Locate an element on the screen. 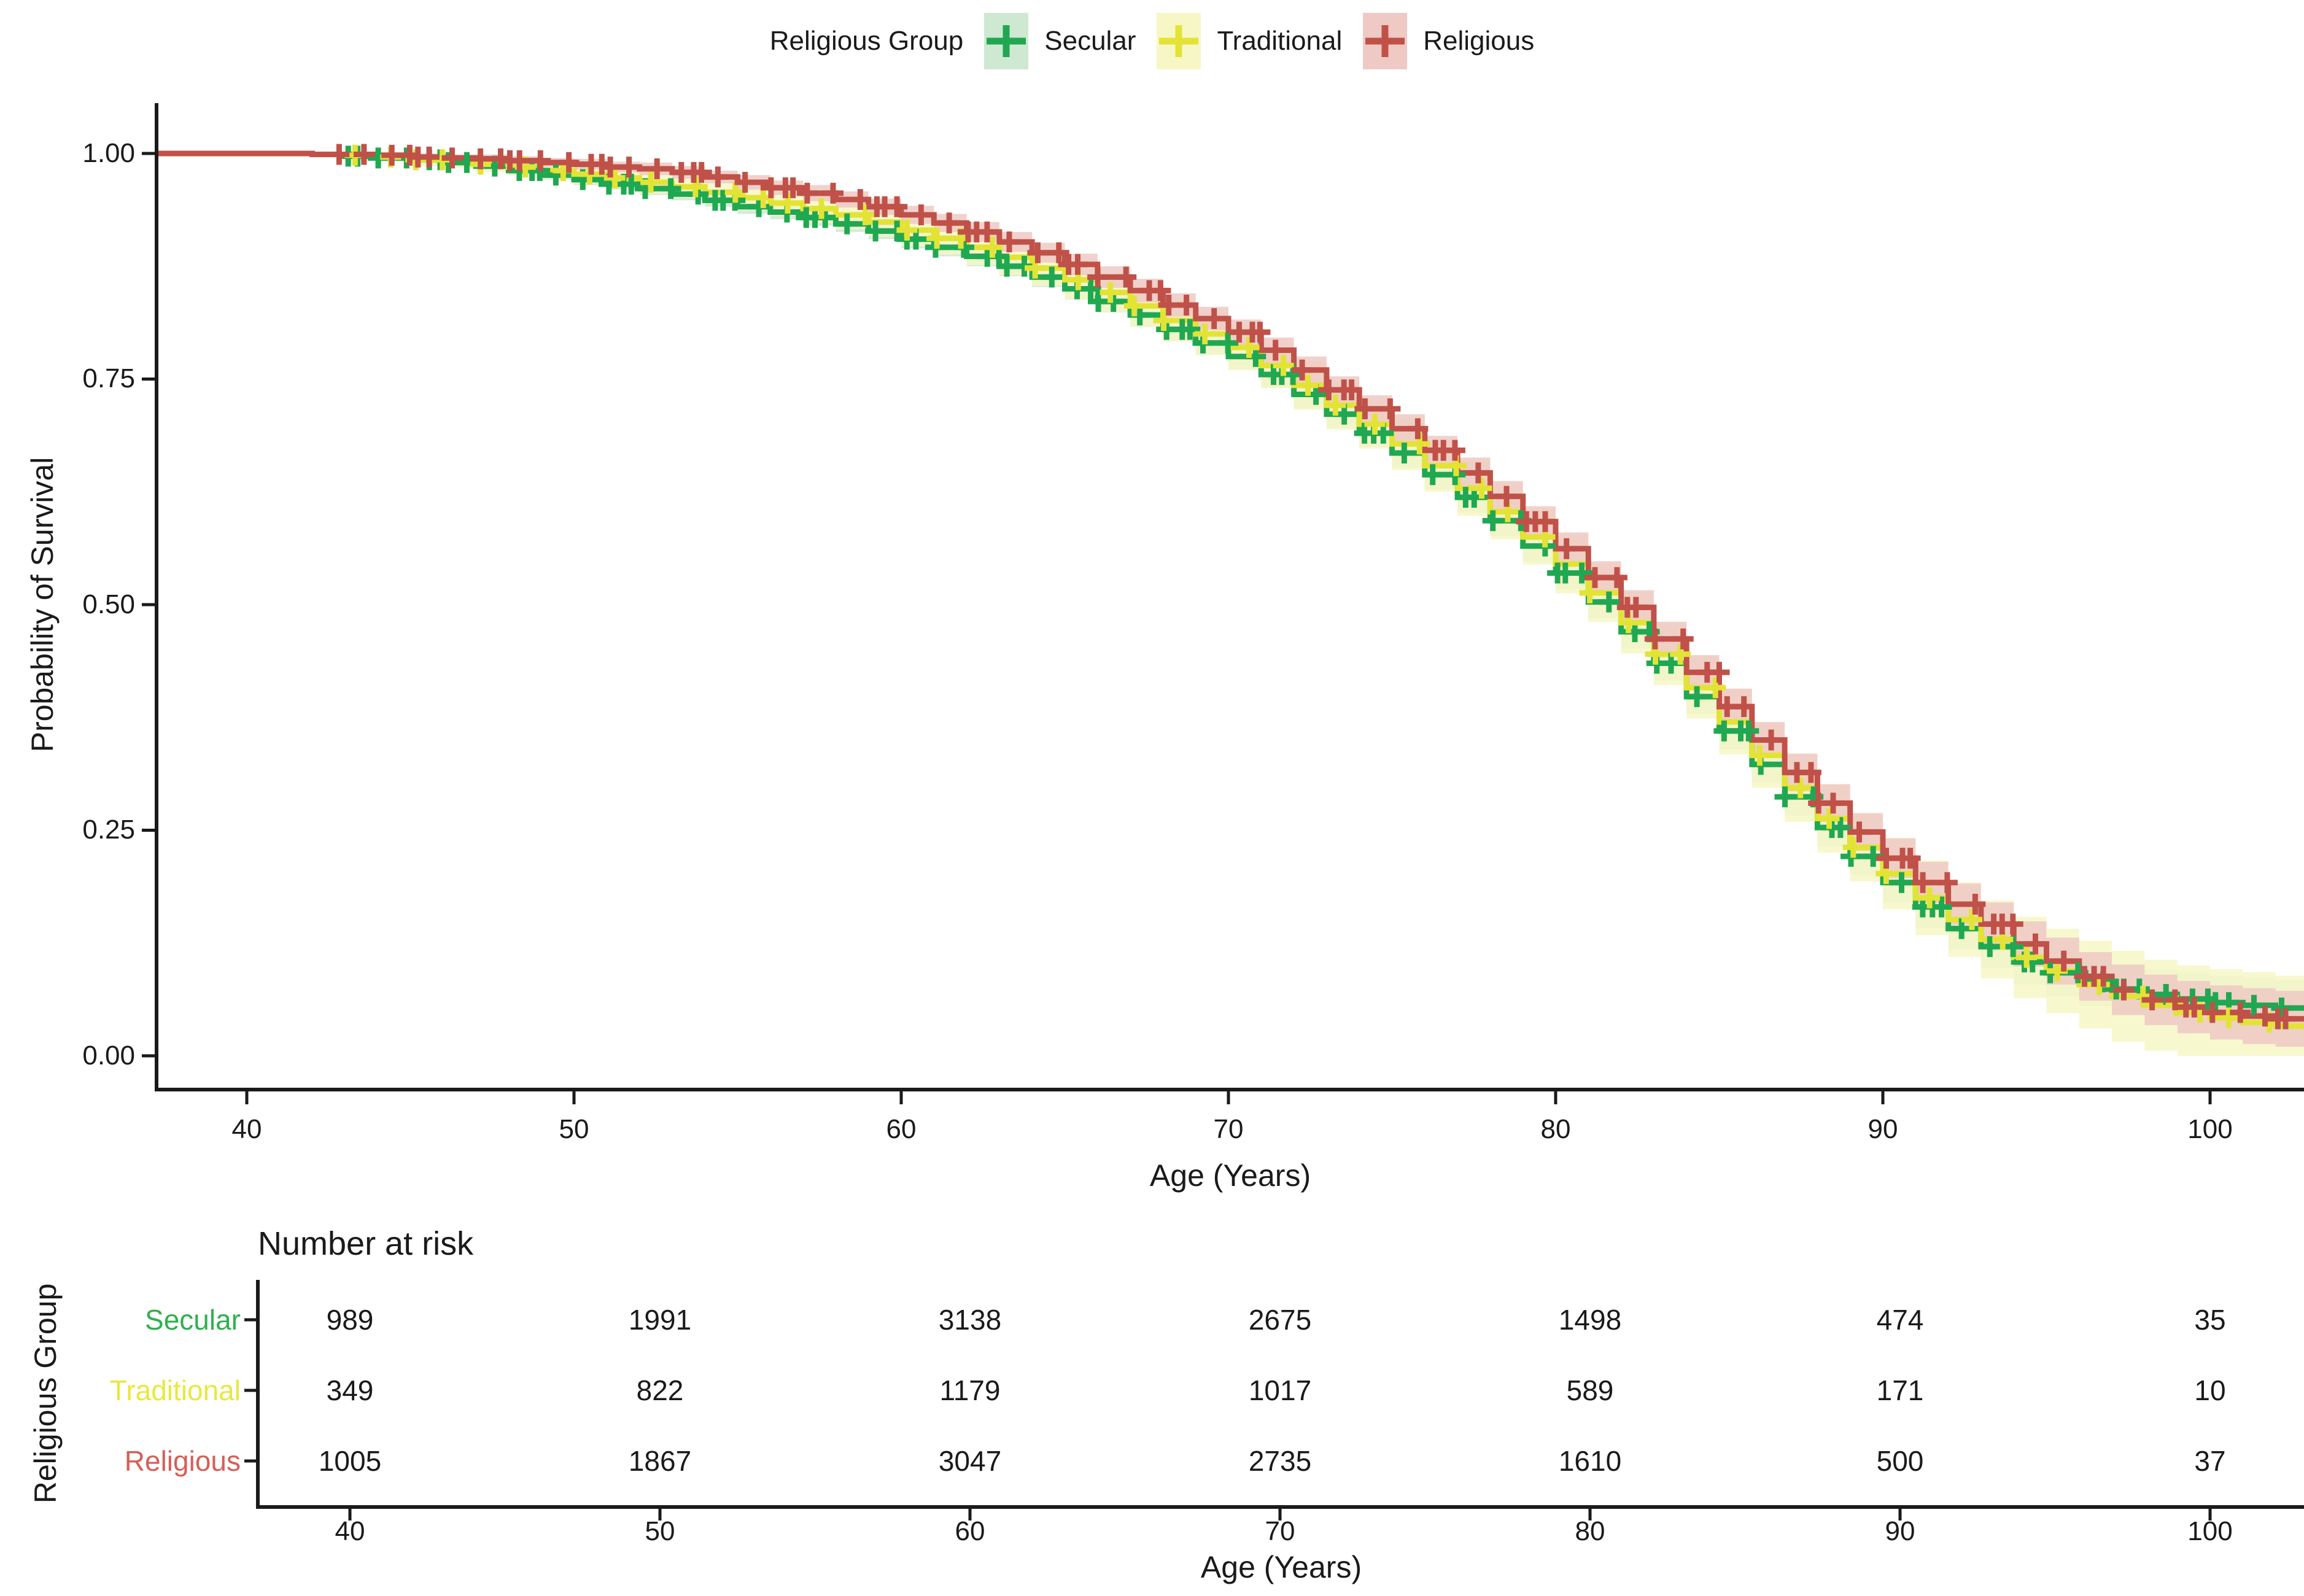 This screenshot has height=1596, width=2304. risk-cell: 1498 is located at coordinates (1590, 1320).